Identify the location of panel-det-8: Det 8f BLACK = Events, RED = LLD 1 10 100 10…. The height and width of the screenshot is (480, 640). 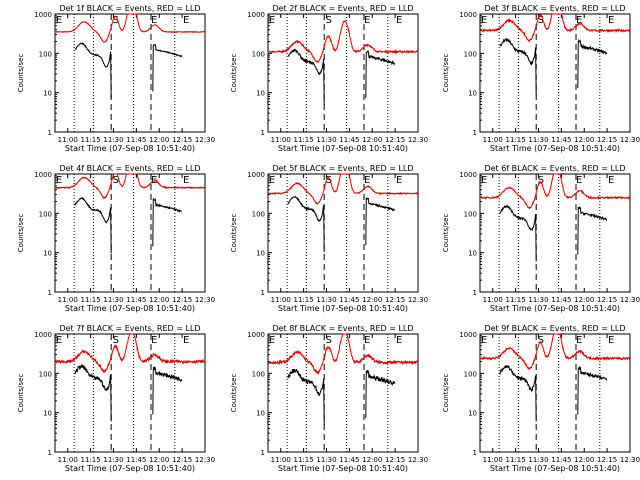
(329, 398).